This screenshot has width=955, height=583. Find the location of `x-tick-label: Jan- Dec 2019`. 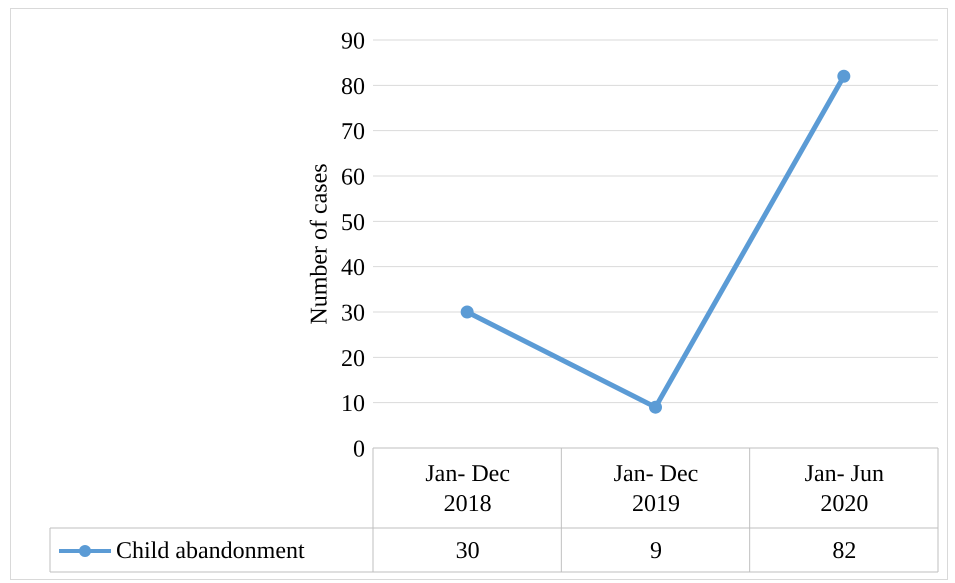

x-tick-label: Jan- Dec 2019 is located at coordinates (656, 489).